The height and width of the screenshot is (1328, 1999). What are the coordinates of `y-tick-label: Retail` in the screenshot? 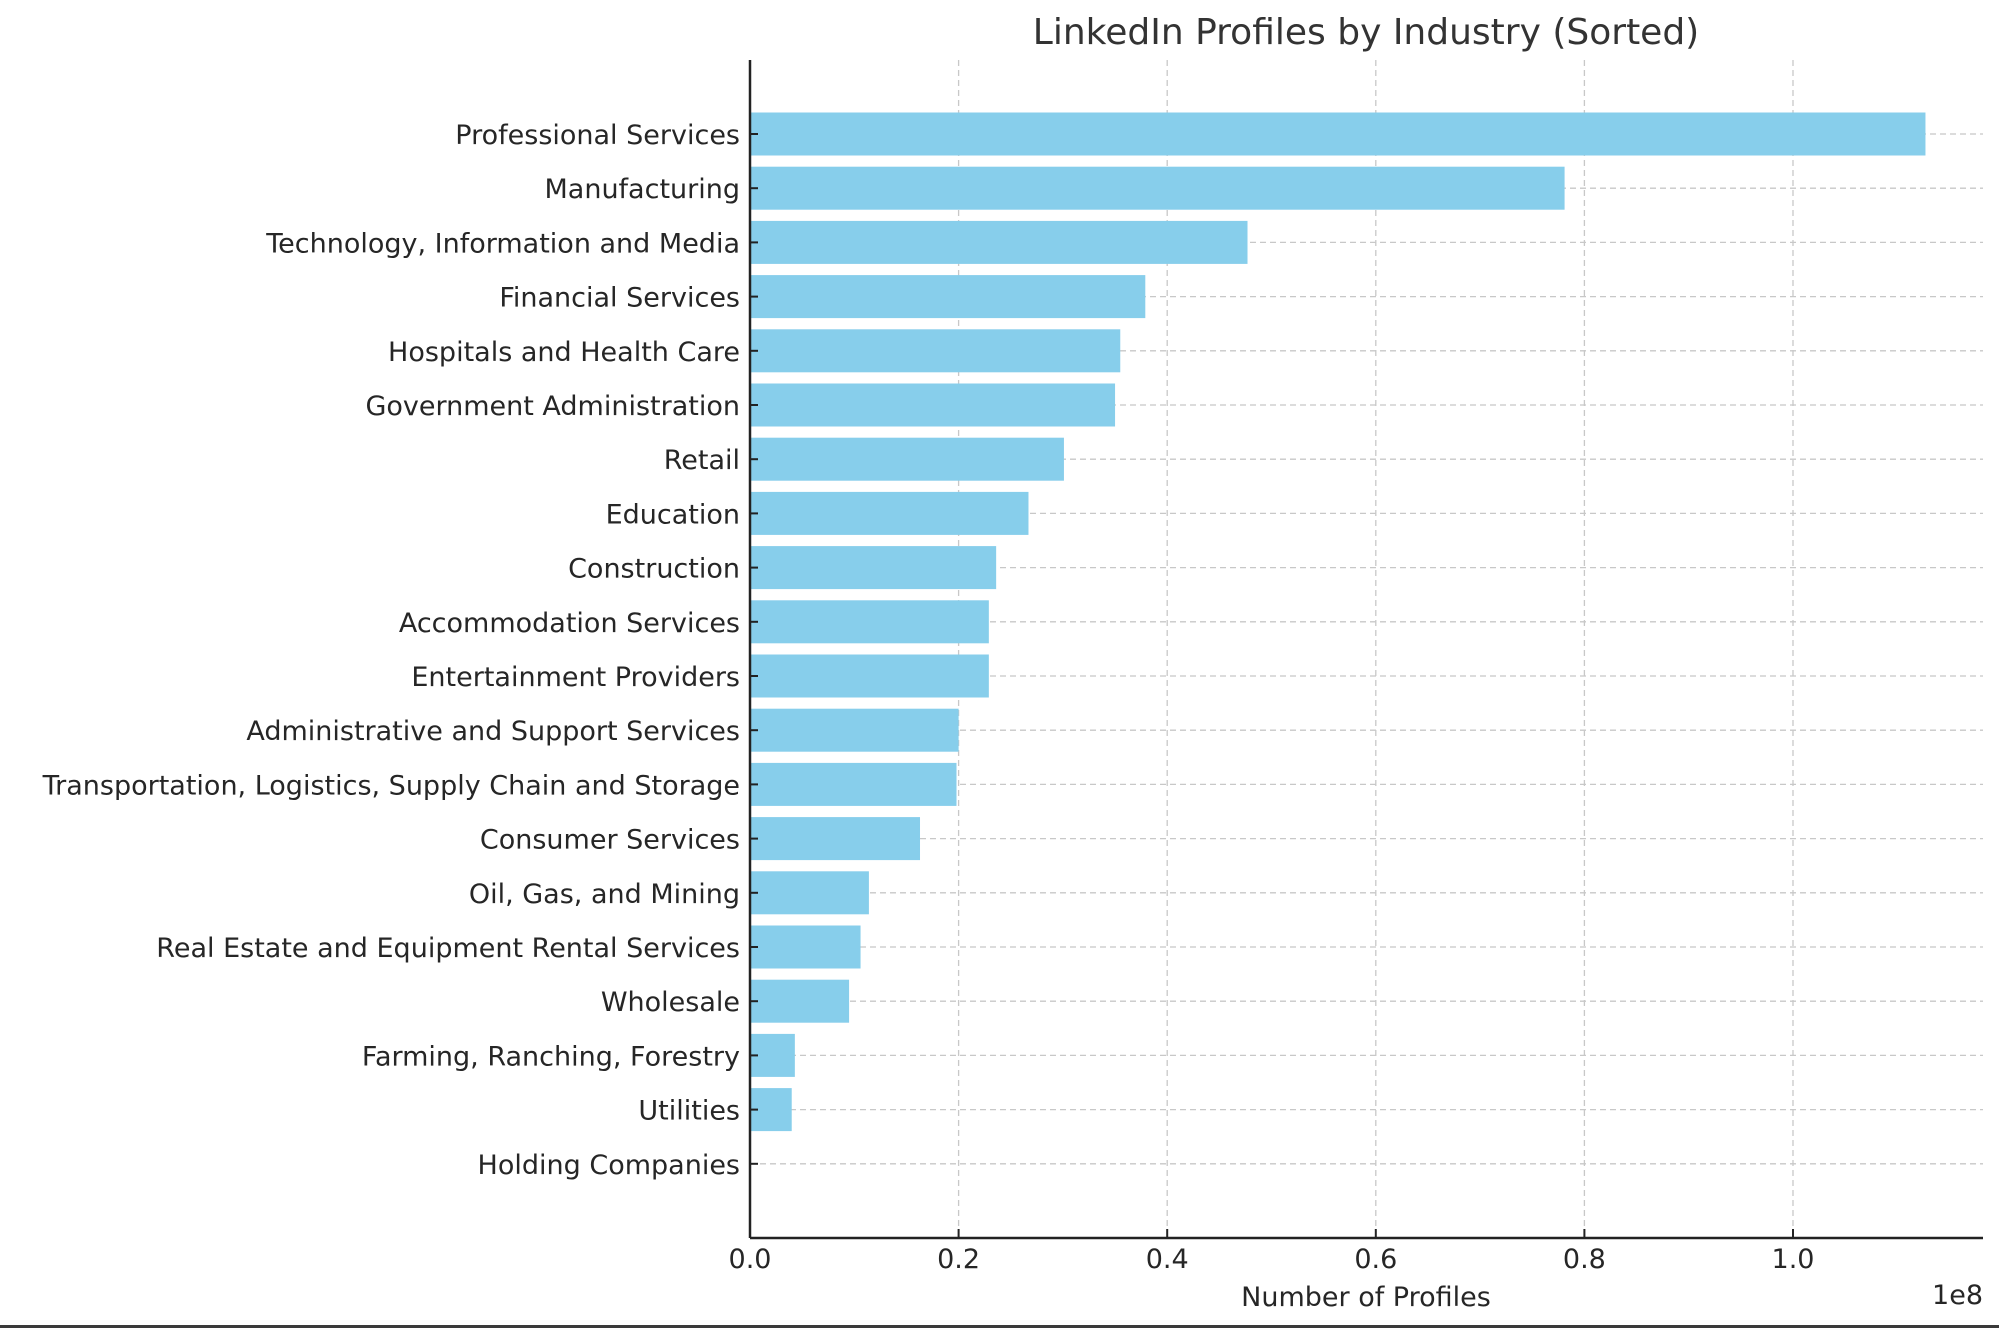 It's located at (702, 460).